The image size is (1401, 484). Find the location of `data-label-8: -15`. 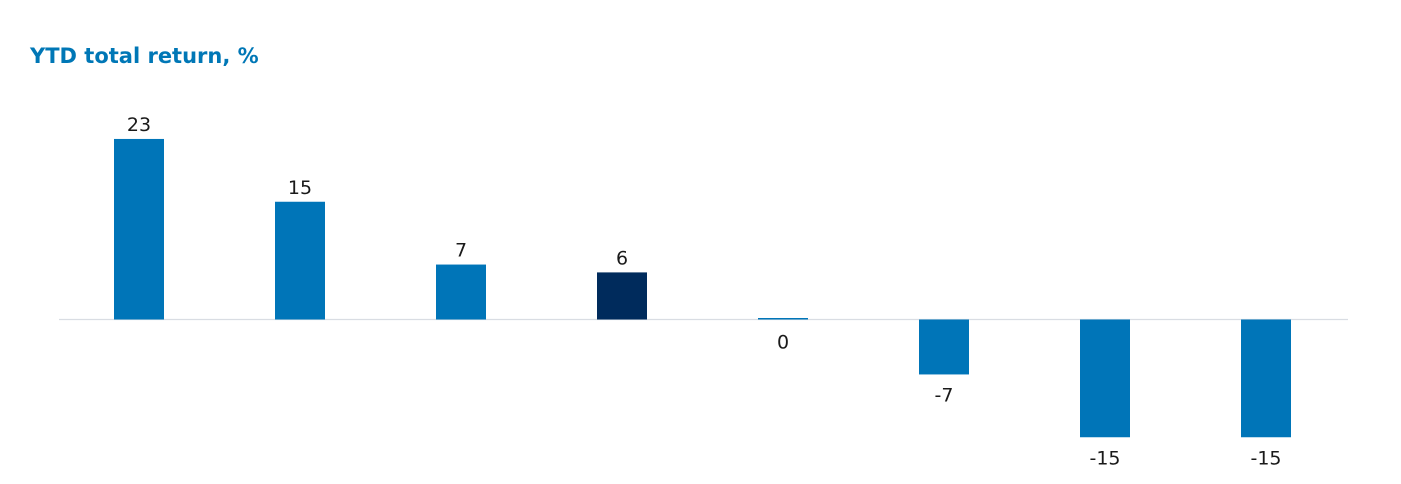

data-label-8: -15 is located at coordinates (1265, 458).